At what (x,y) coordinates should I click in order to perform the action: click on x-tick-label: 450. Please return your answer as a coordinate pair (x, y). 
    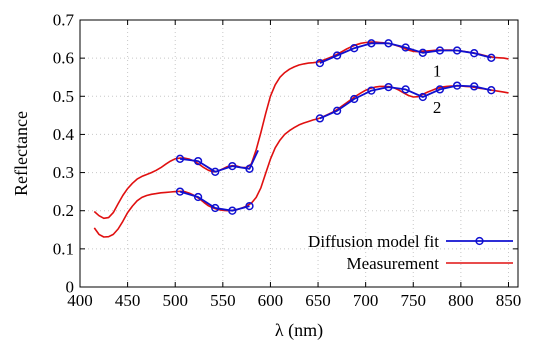
    Looking at the image, I should click on (128, 300).